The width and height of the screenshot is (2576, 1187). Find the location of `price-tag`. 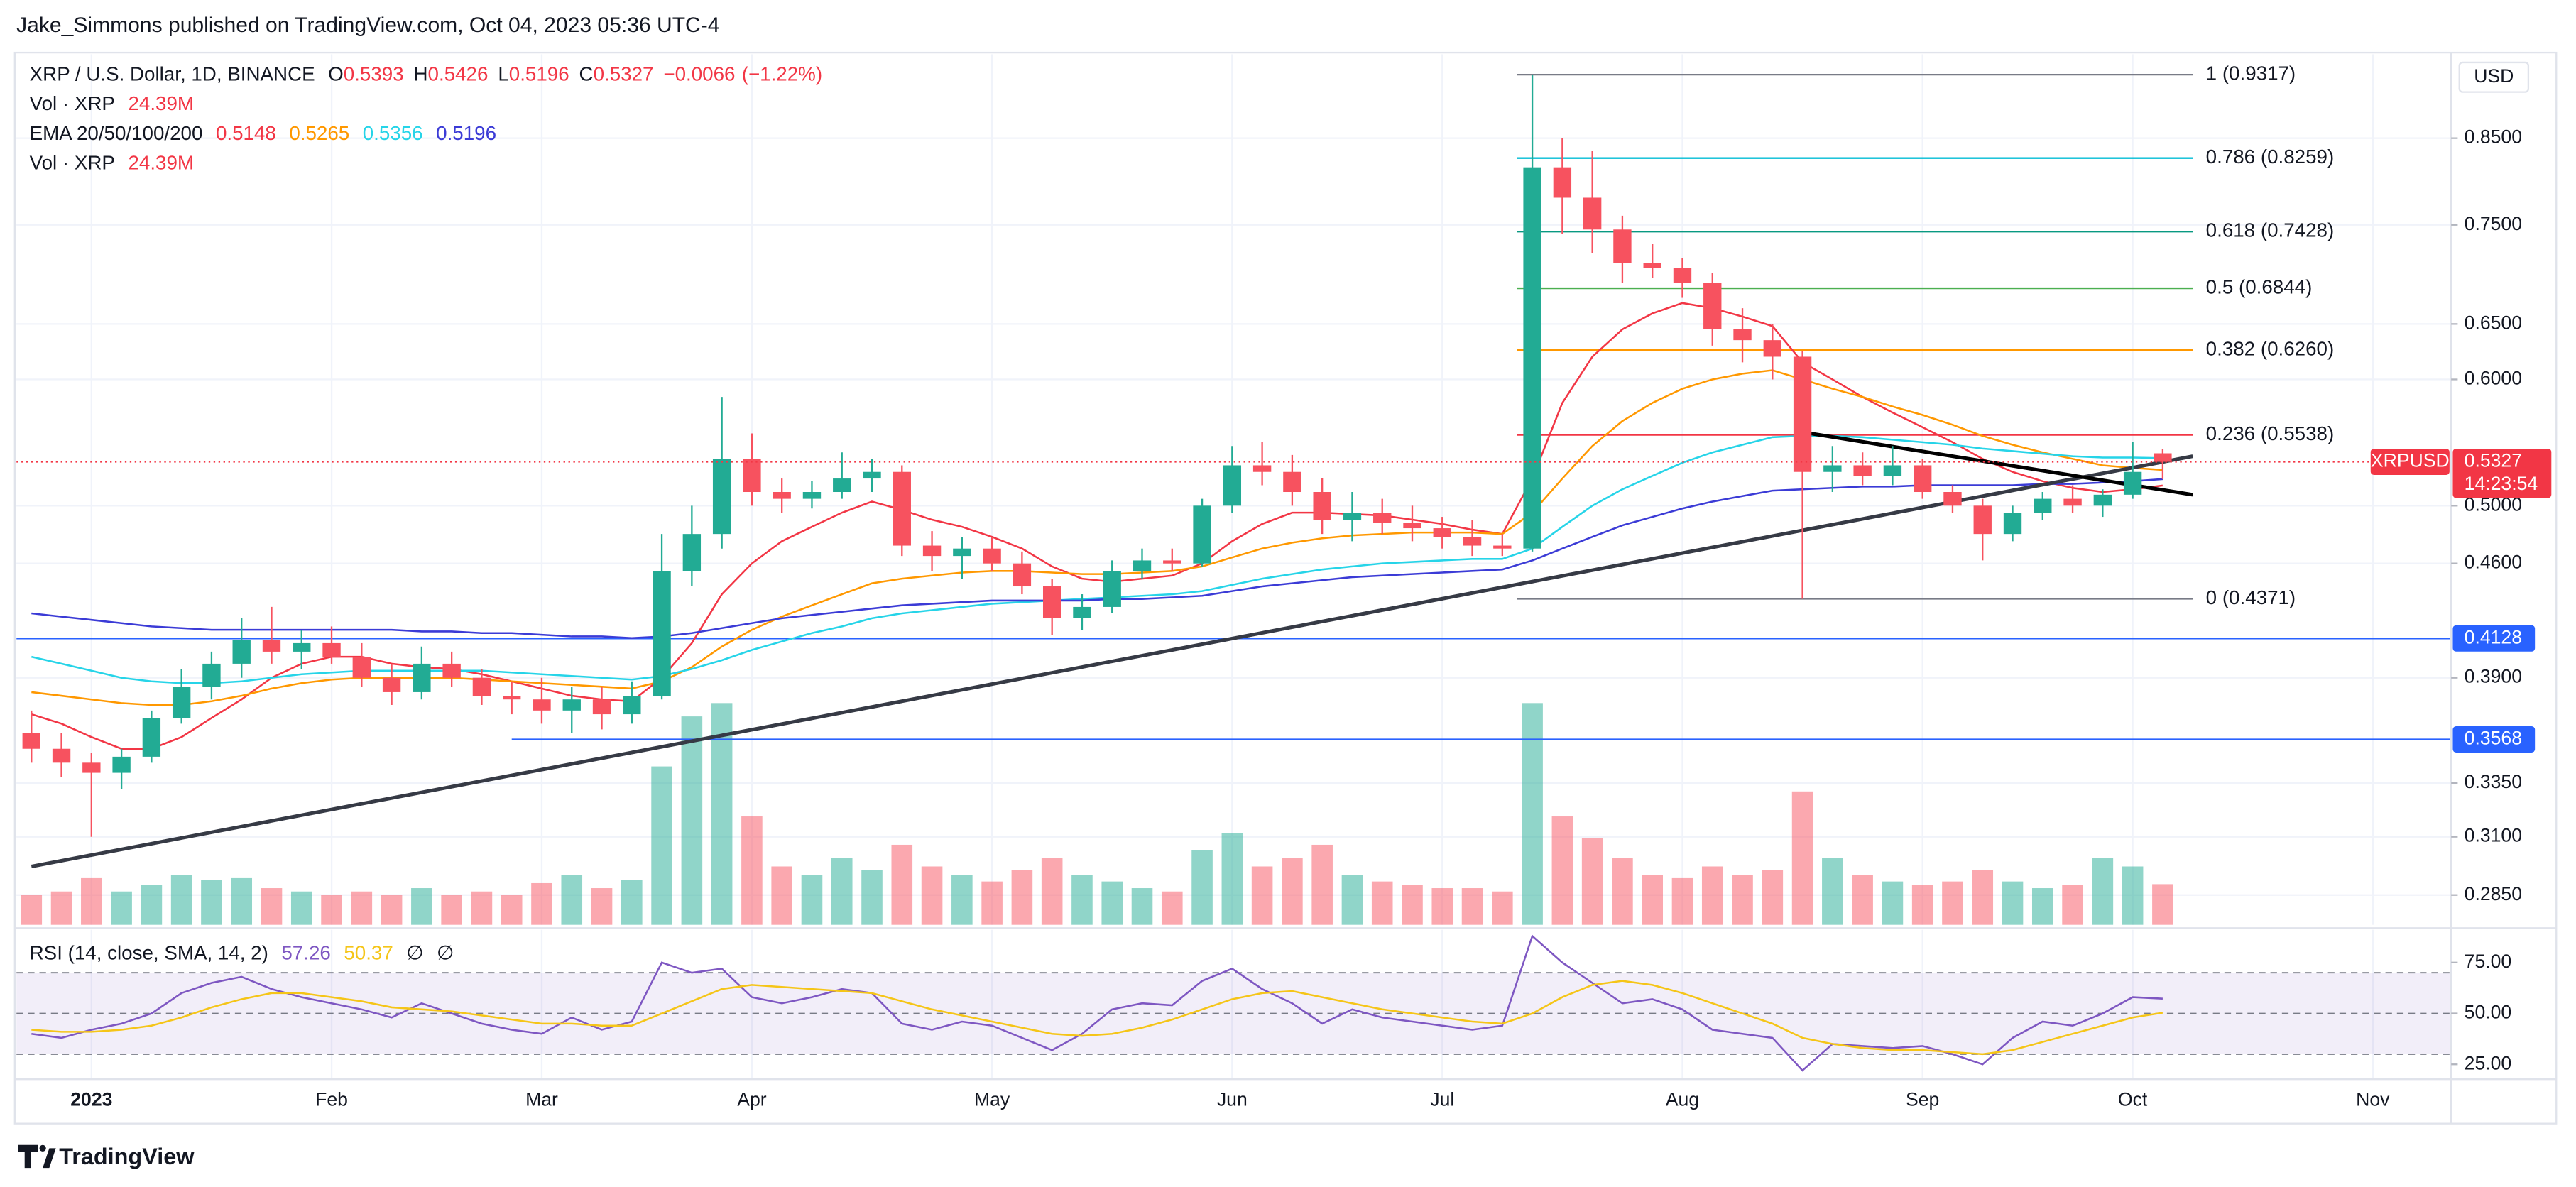

price-tag is located at coordinates (2502, 473).